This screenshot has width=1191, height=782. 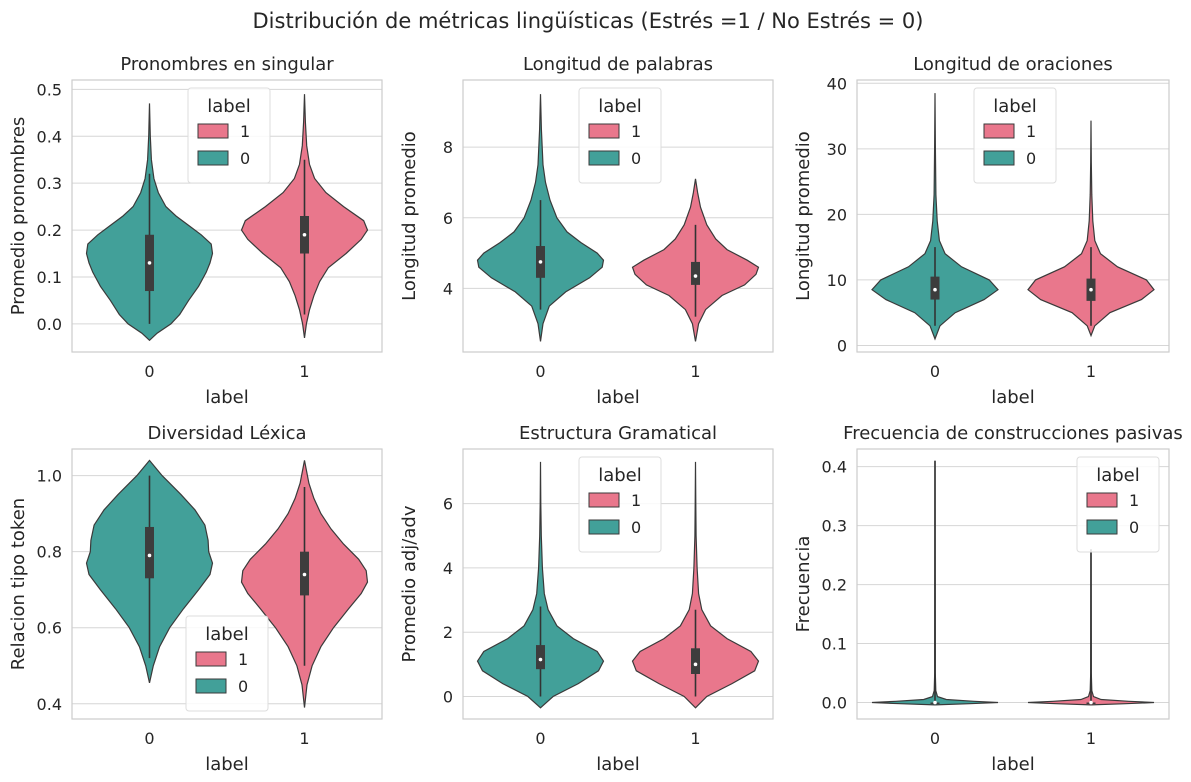 I want to click on y-axis-label: Promedio pronombres, so click(x=18, y=216).